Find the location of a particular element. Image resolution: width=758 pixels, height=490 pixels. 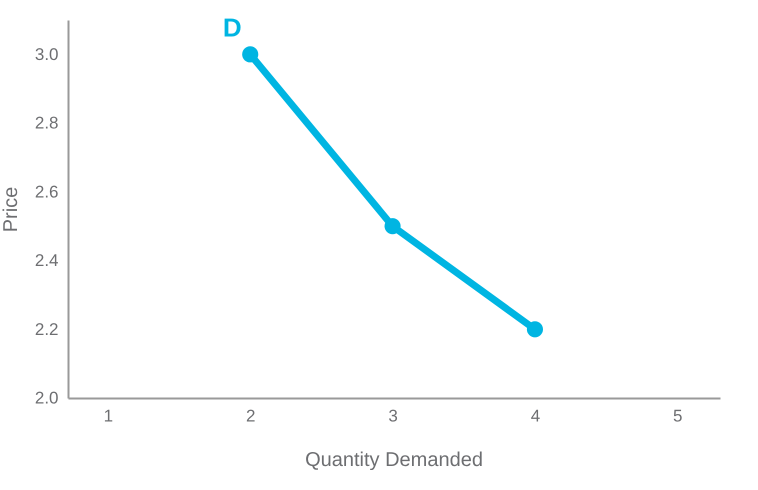

y-tick-label: 2.2 is located at coordinates (46, 329).